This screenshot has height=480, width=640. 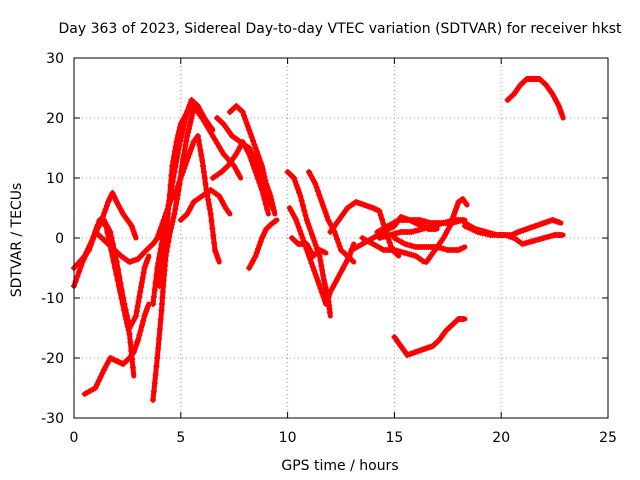 What do you see at coordinates (288, 438) in the screenshot?
I see `x-tick-label: 10` at bounding box center [288, 438].